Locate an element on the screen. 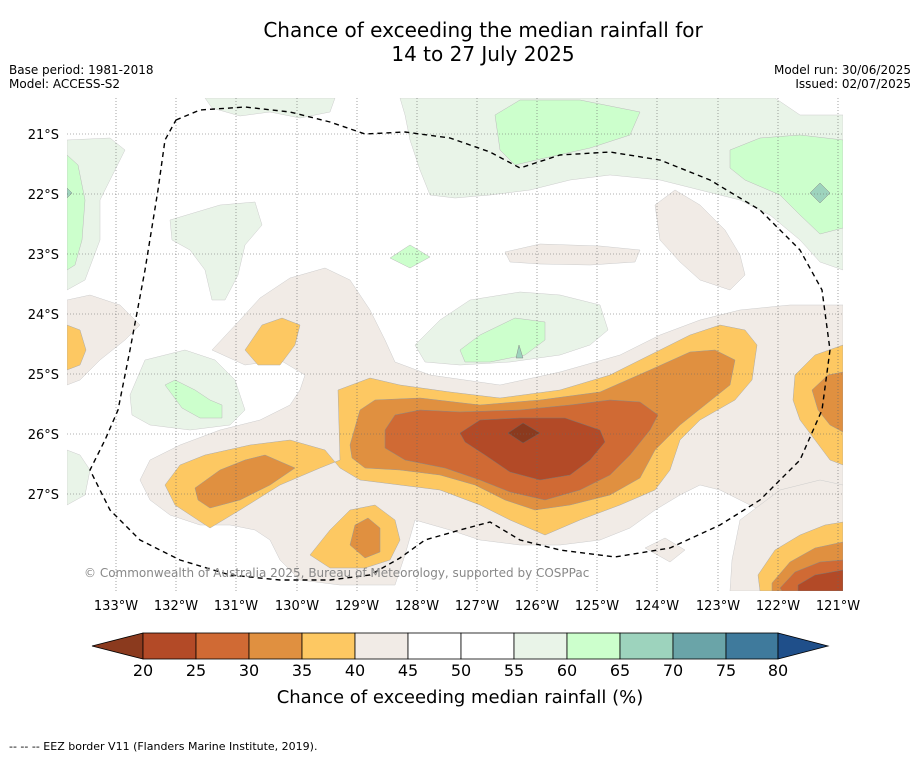  lat-label: 26°S is located at coordinates (43, 435).